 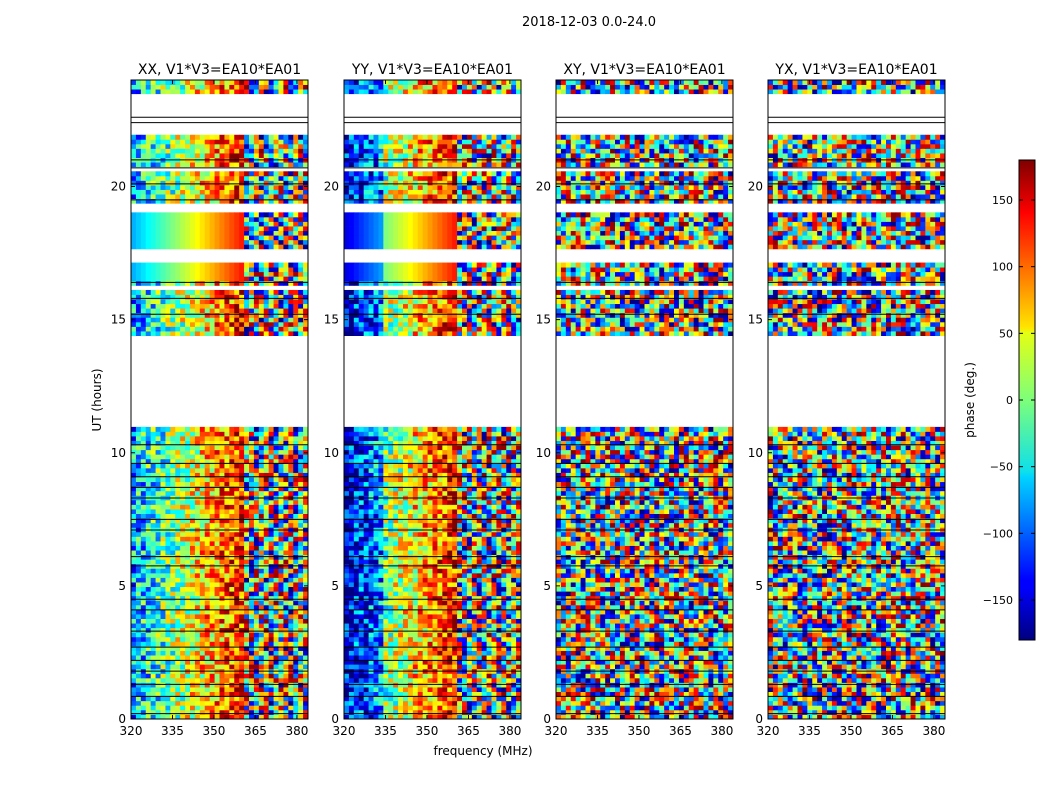 What do you see at coordinates (589, 22) in the screenshot?
I see `suptitle: 2018-12-03 0.0-24.0` at bounding box center [589, 22].